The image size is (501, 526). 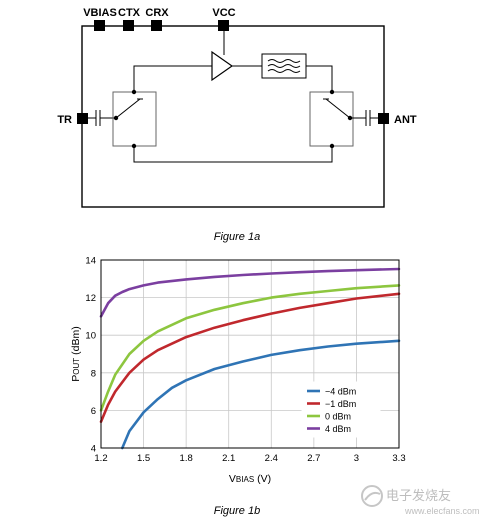 I want to click on pin-label-vcc: VCC, so click(x=223, y=13).